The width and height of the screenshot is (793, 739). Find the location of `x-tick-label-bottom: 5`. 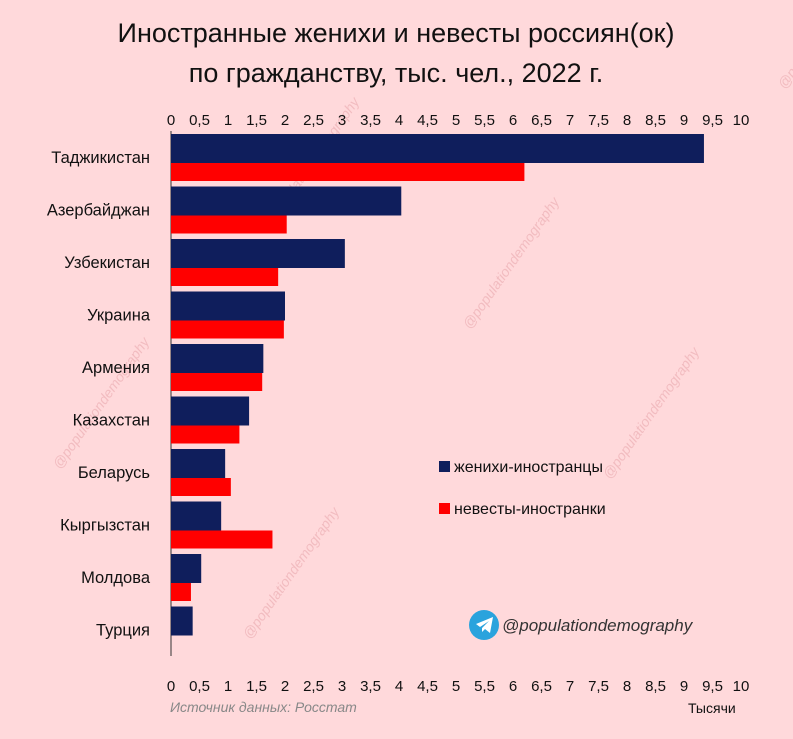

x-tick-label-bottom: 5 is located at coordinates (456, 686).